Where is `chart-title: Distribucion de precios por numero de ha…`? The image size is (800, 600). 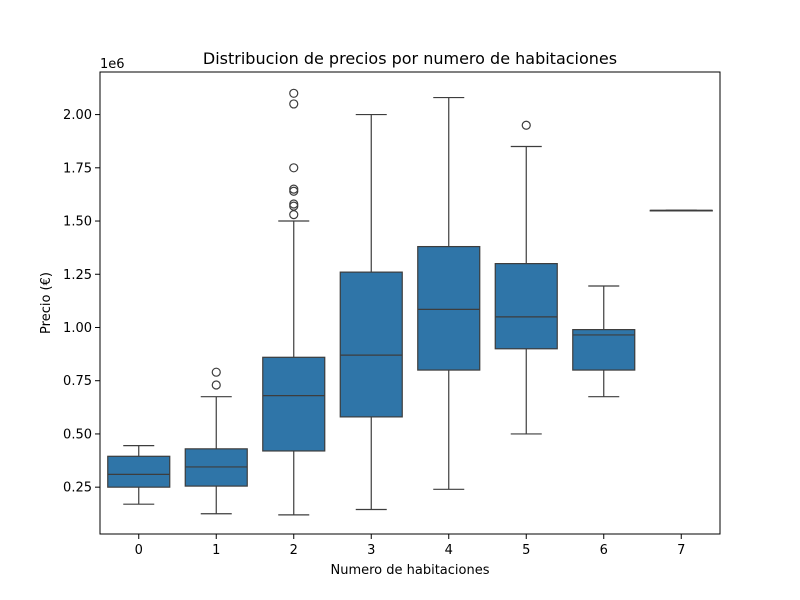 chart-title: Distribucion de precios por numero de ha… is located at coordinates (410, 58).